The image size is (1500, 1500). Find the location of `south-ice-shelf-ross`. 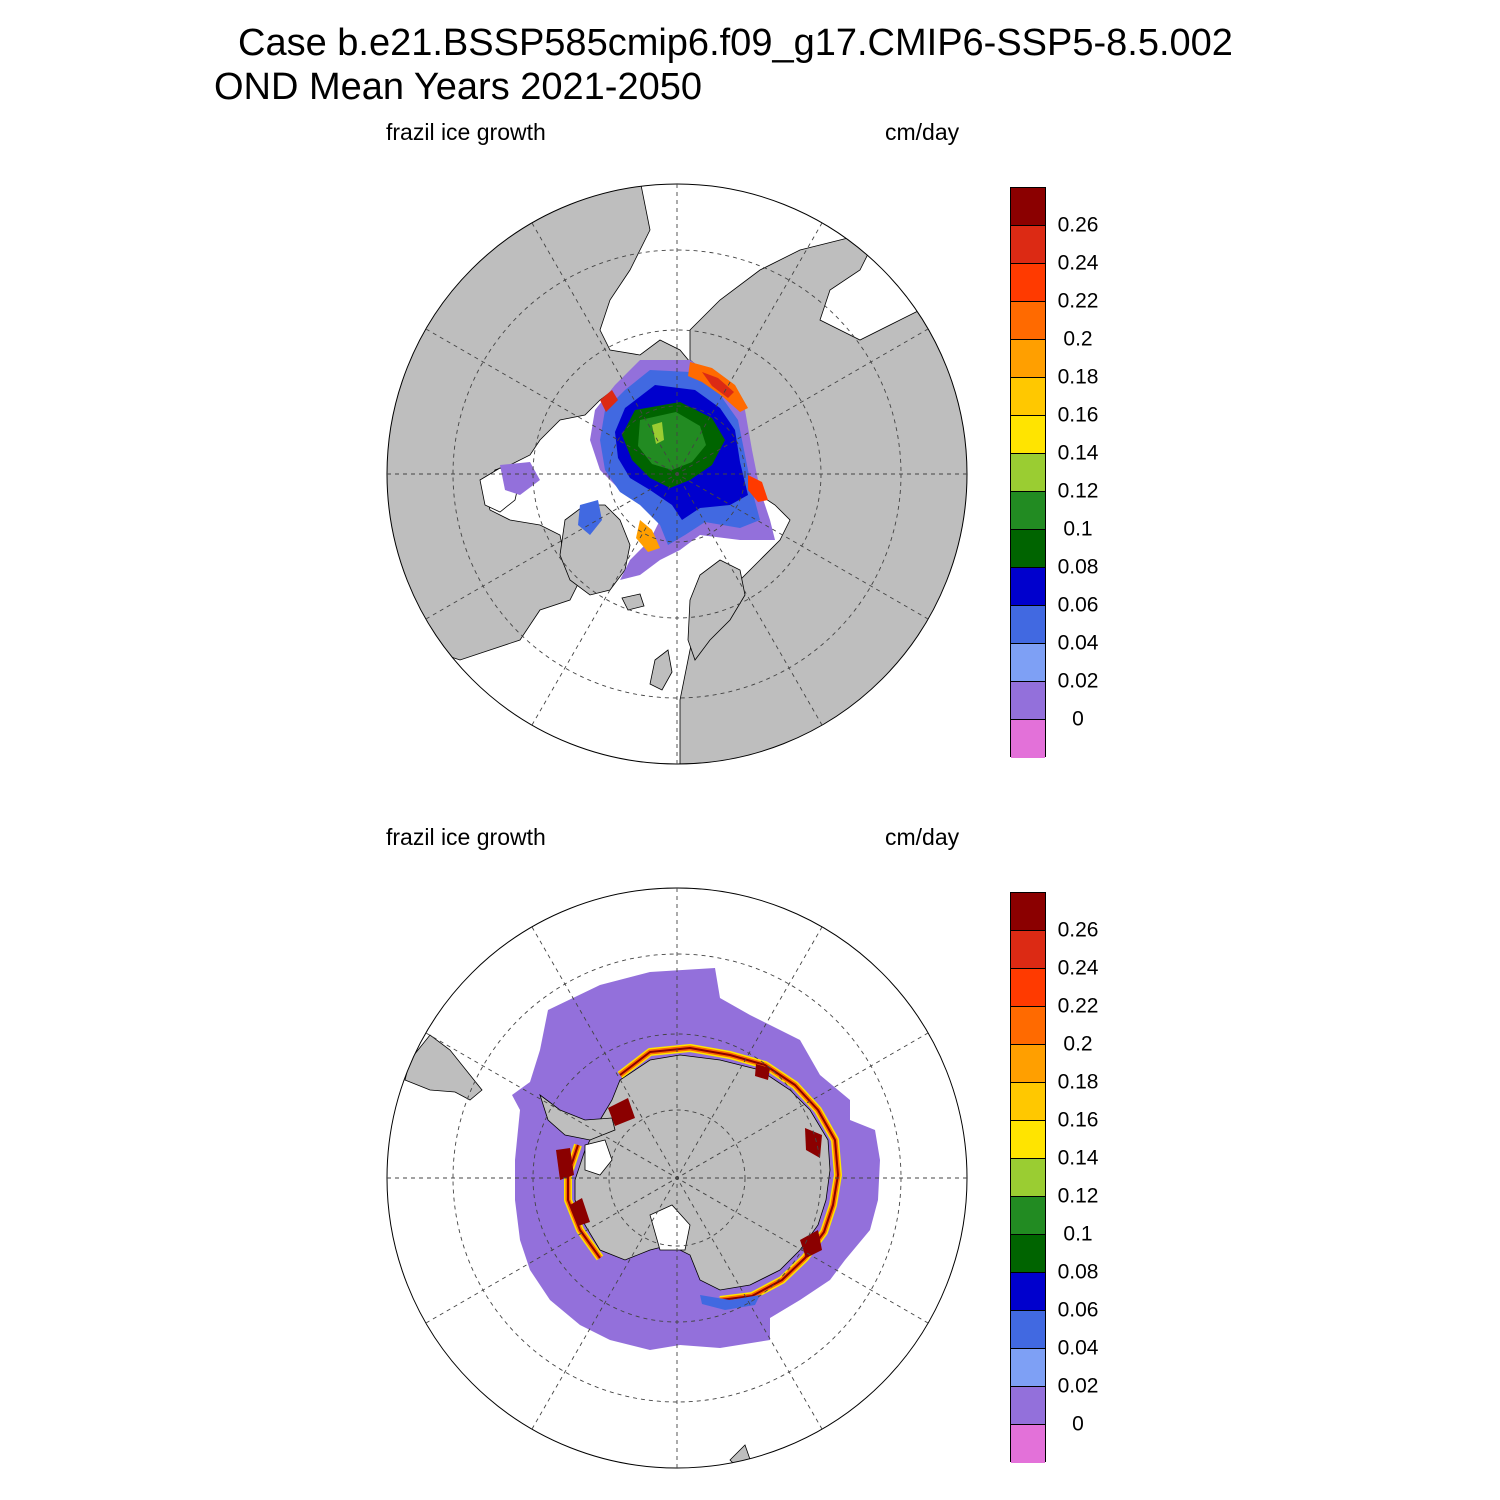

south-ice-shelf-ross is located at coordinates (670, 1227).